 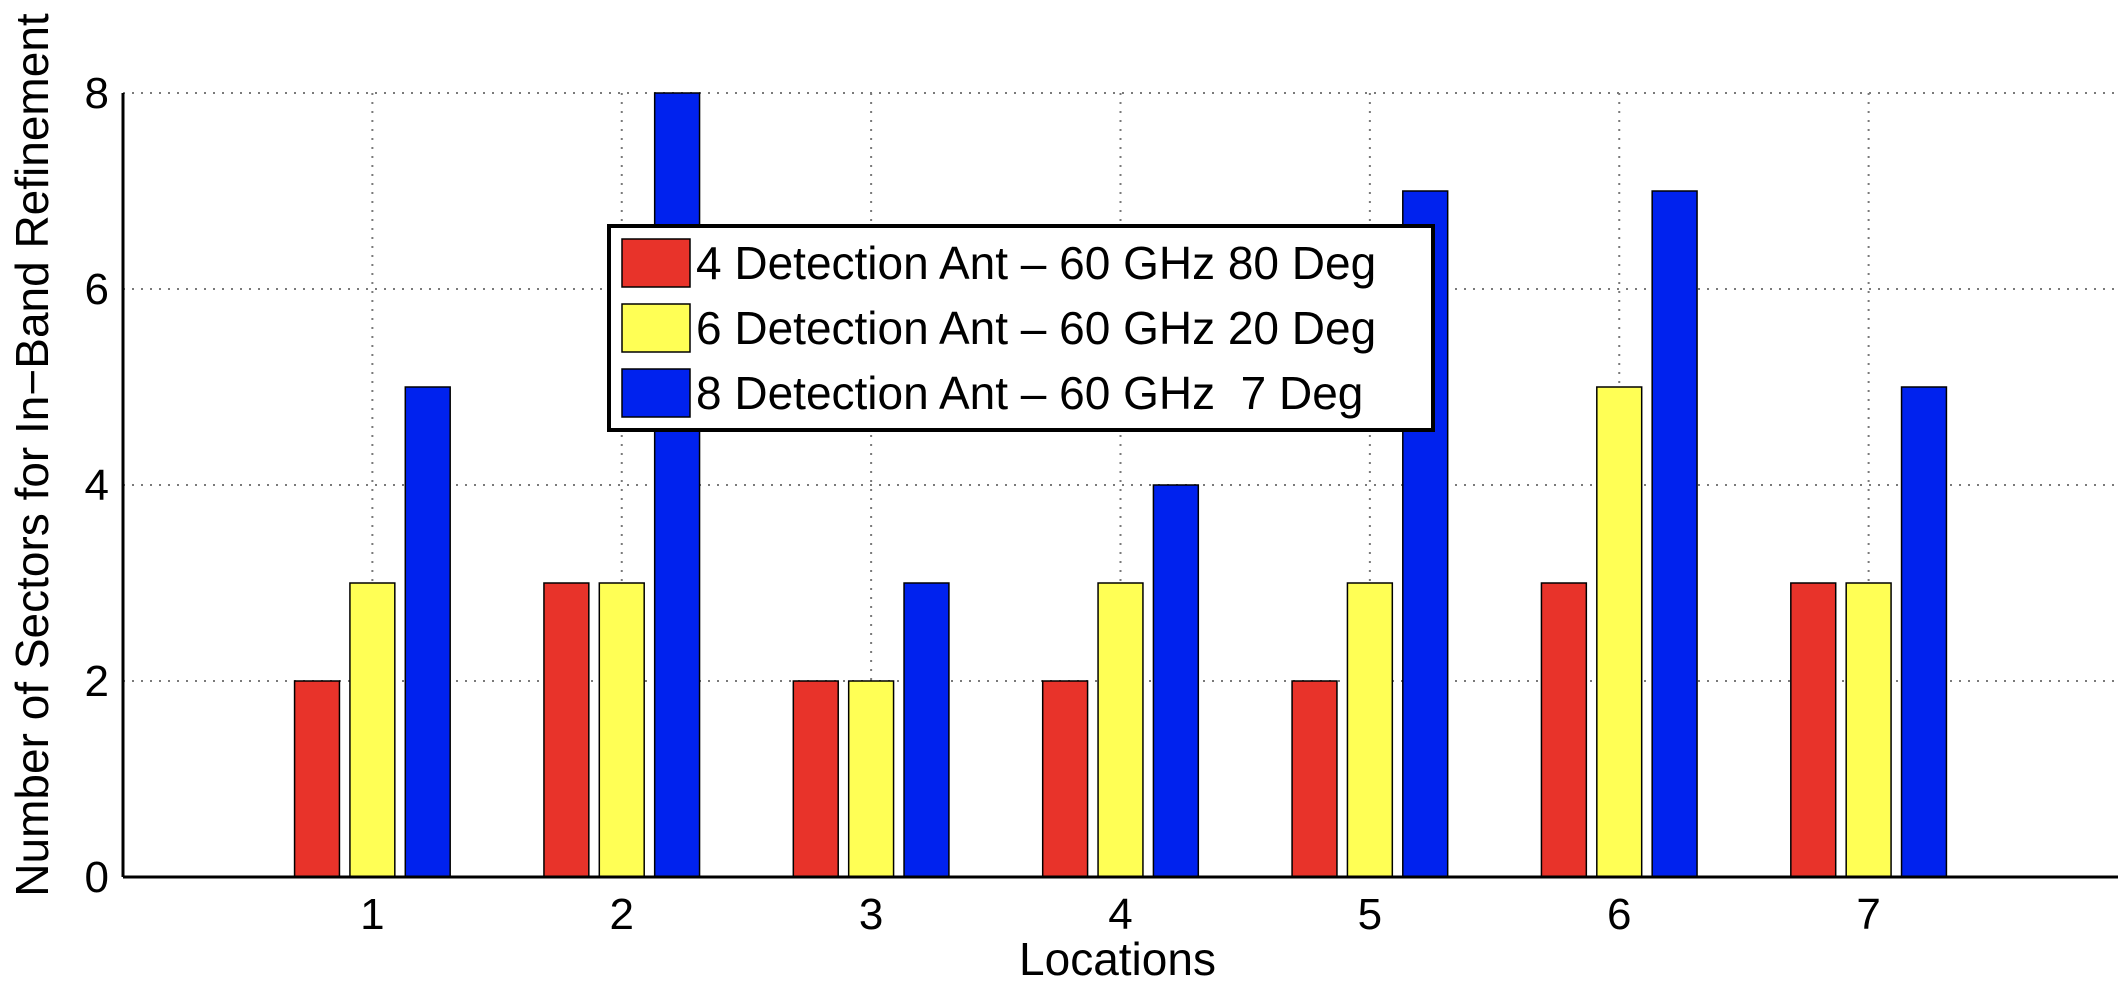 I want to click on legend-label-series-3: 8 Detection Ant – 60 GHz 7 Deg, so click(x=1029, y=393).